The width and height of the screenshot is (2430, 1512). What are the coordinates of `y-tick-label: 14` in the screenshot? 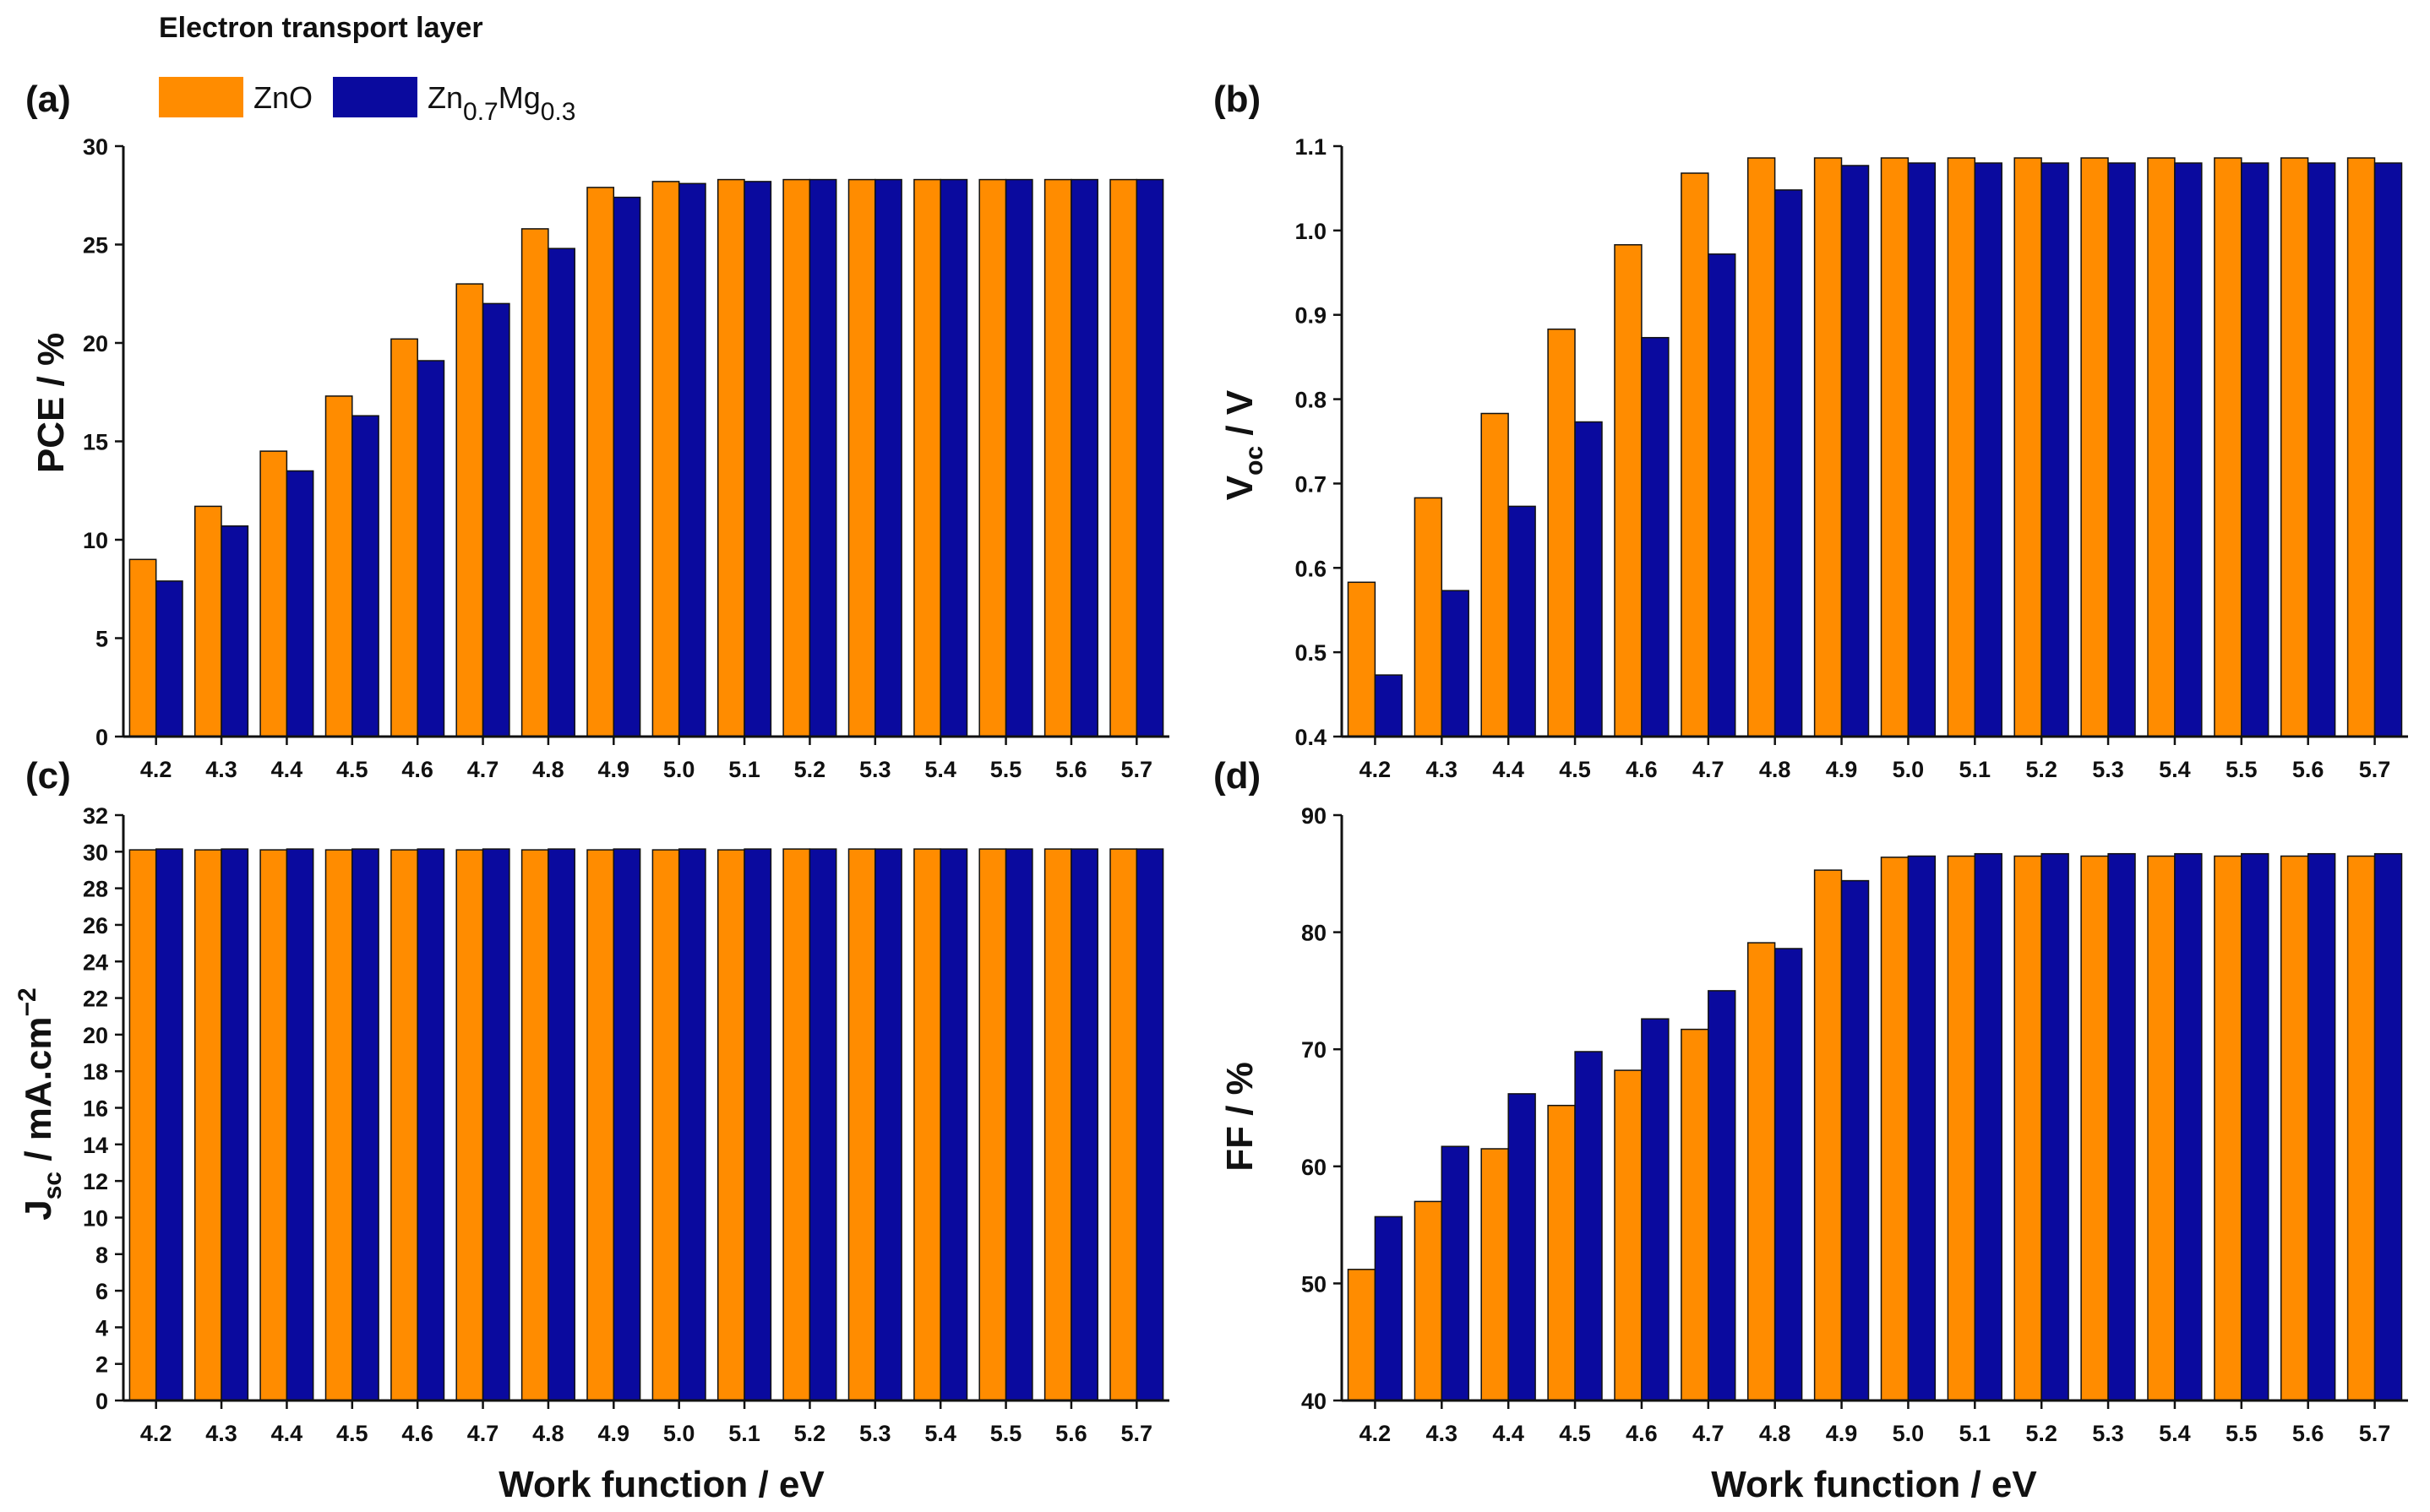 It's located at (95, 1146).